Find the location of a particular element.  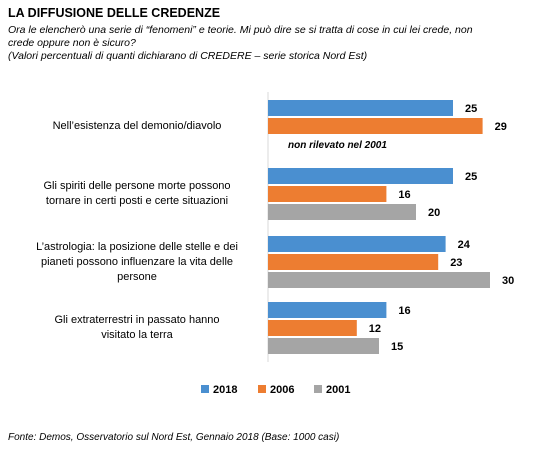

legend-swatch-2006 is located at coordinates (262, 389).